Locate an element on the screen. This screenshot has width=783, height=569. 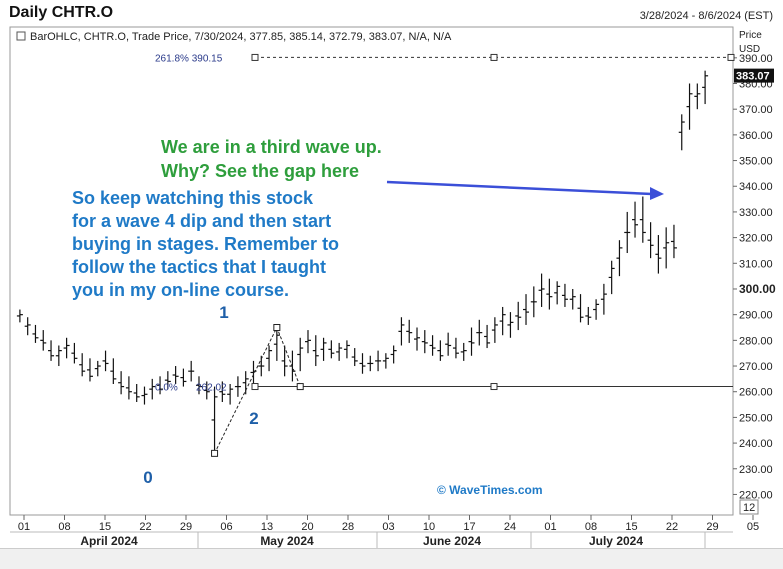
chart-title: Daily CHTR.O is located at coordinates (61, 12).